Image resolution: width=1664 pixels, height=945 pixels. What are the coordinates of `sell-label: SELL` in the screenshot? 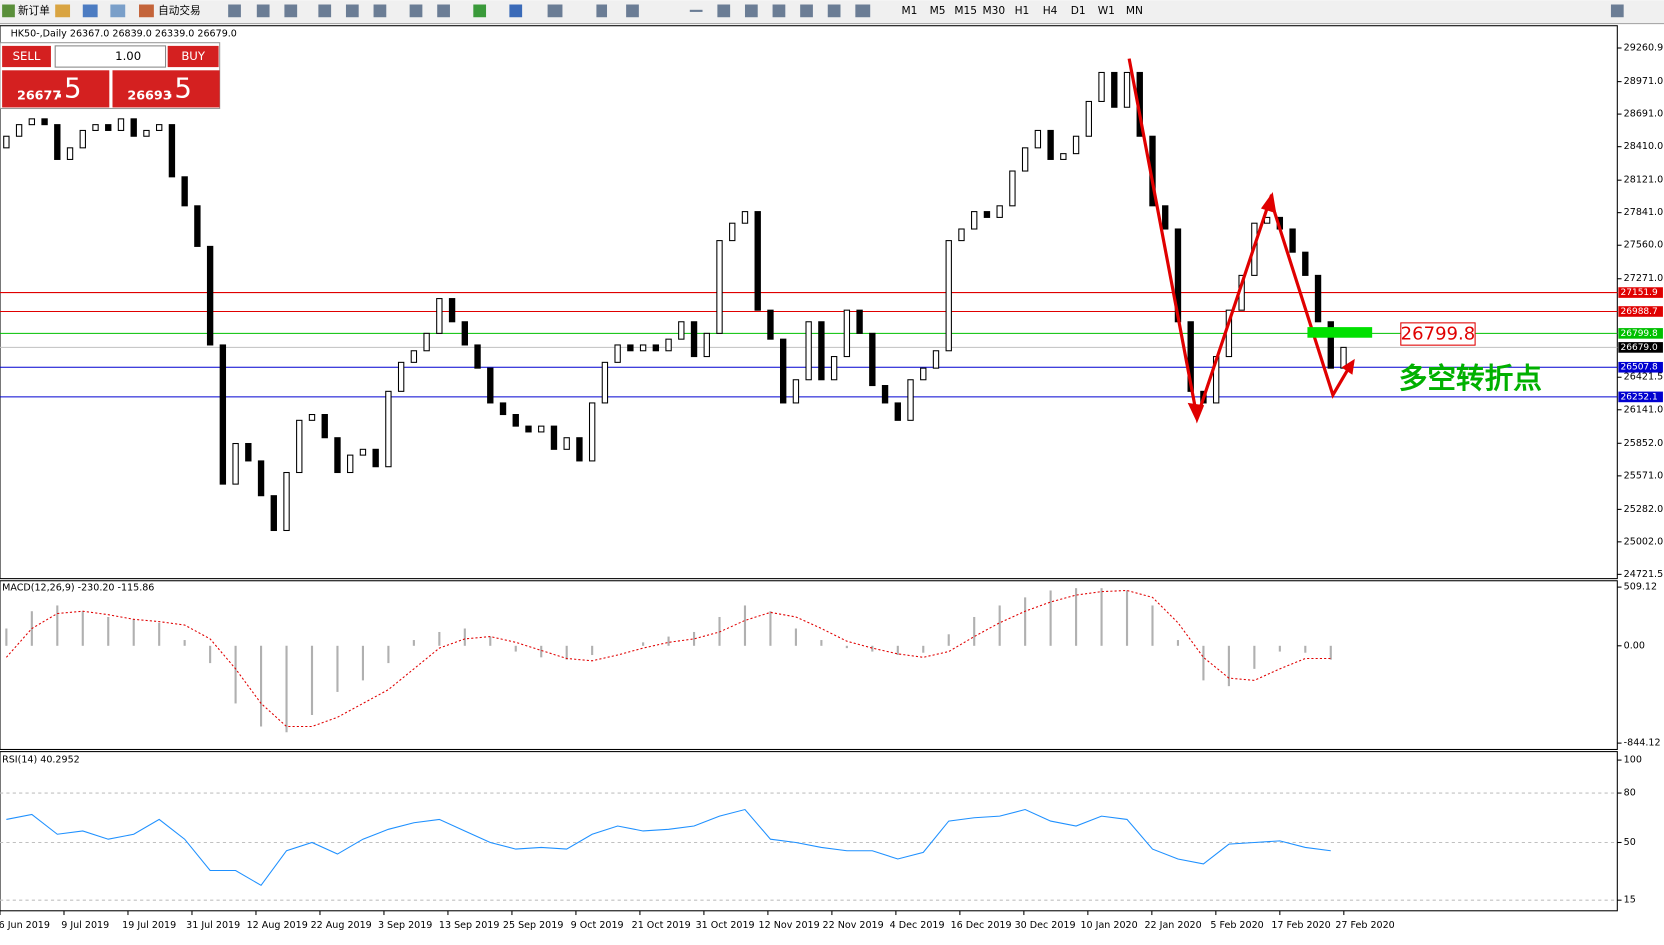 It's located at (27, 56).